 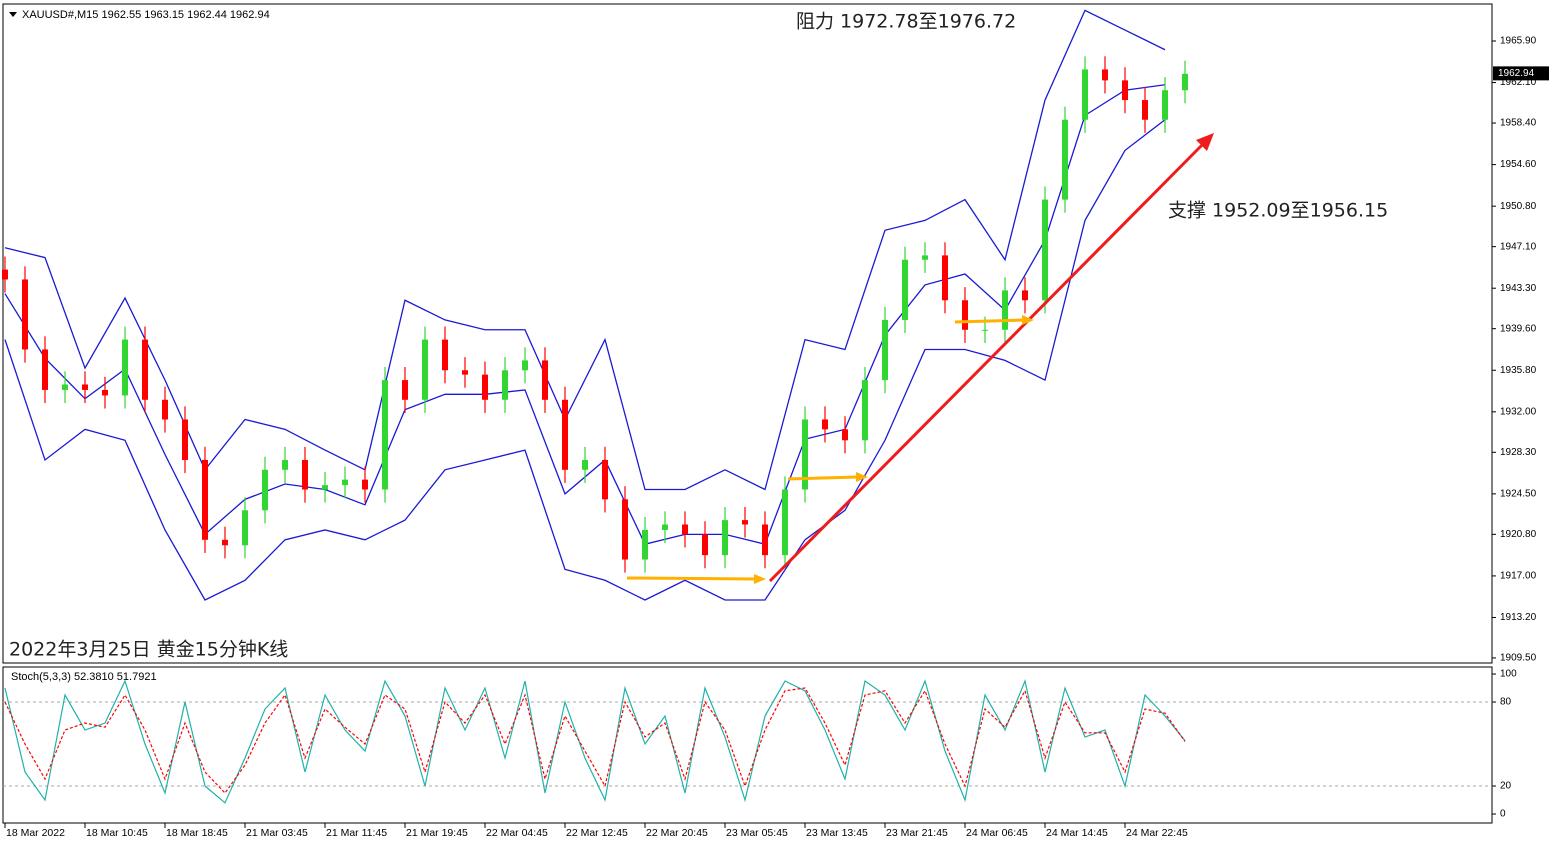 What do you see at coordinates (1518, 658) in the screenshot?
I see `y-tick-label: 1909.50` at bounding box center [1518, 658].